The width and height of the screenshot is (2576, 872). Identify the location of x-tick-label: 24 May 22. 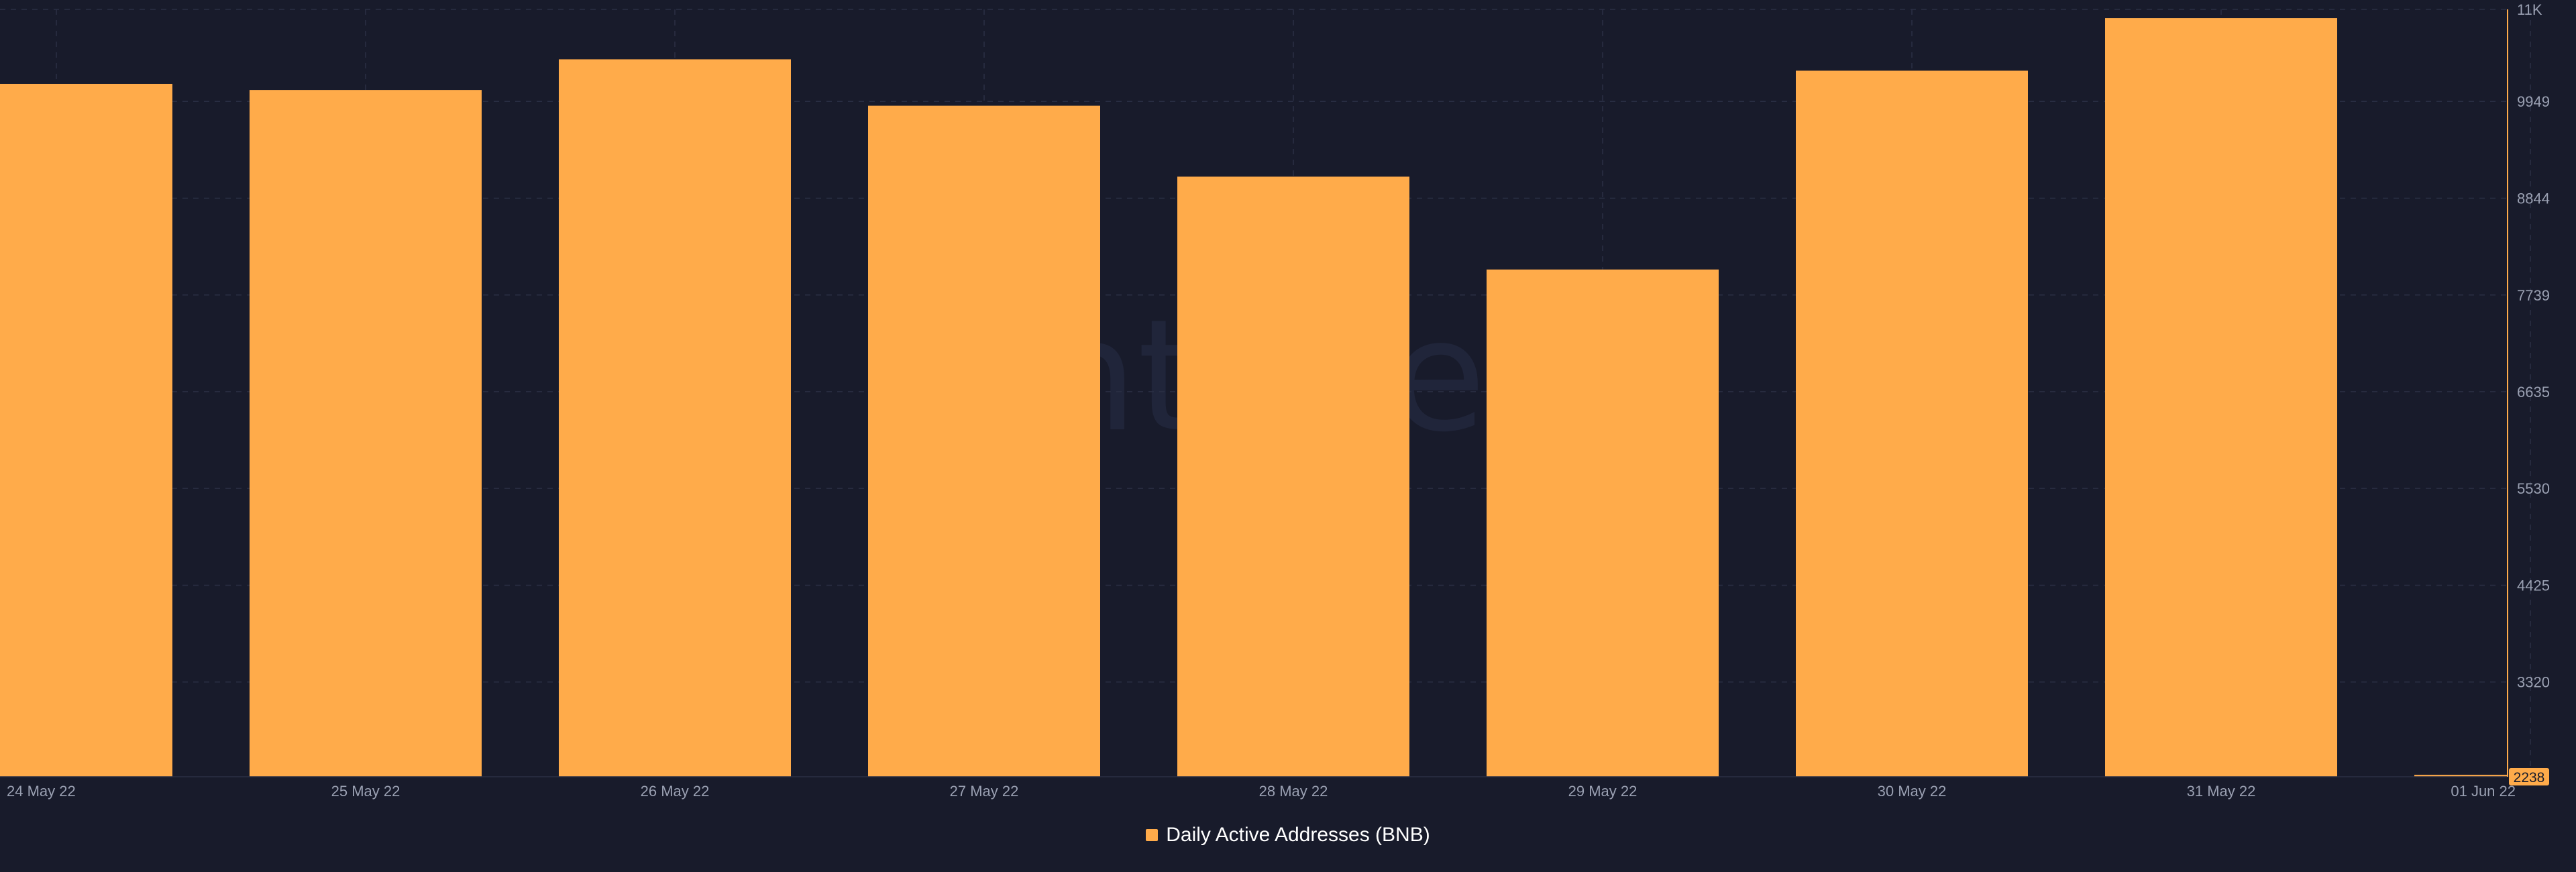
(41, 791).